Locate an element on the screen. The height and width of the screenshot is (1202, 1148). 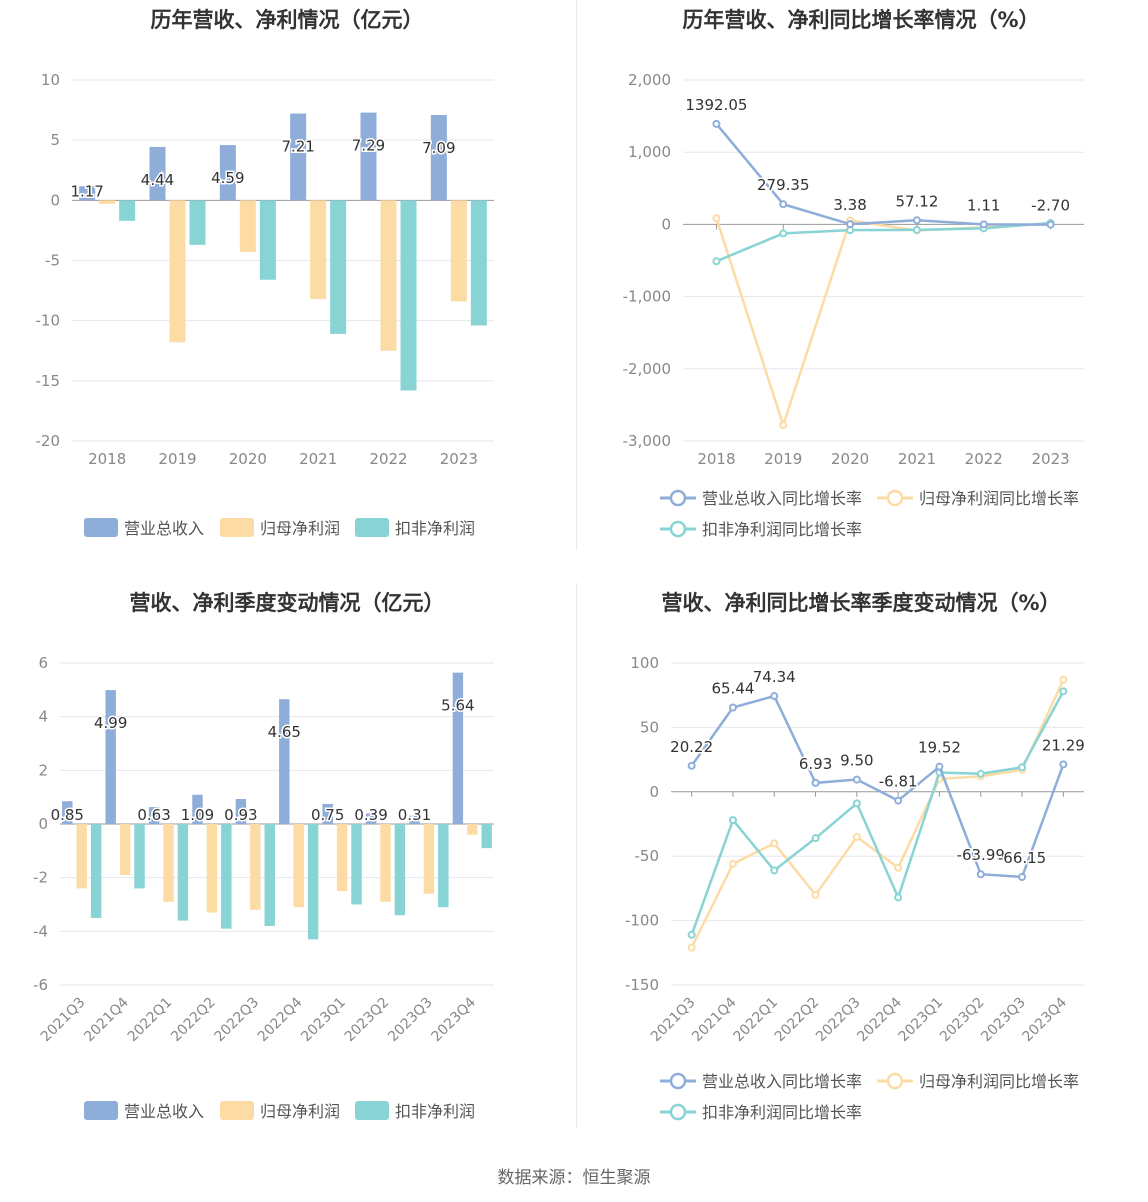
y-tick-label: -15 is located at coordinates (48, 381).